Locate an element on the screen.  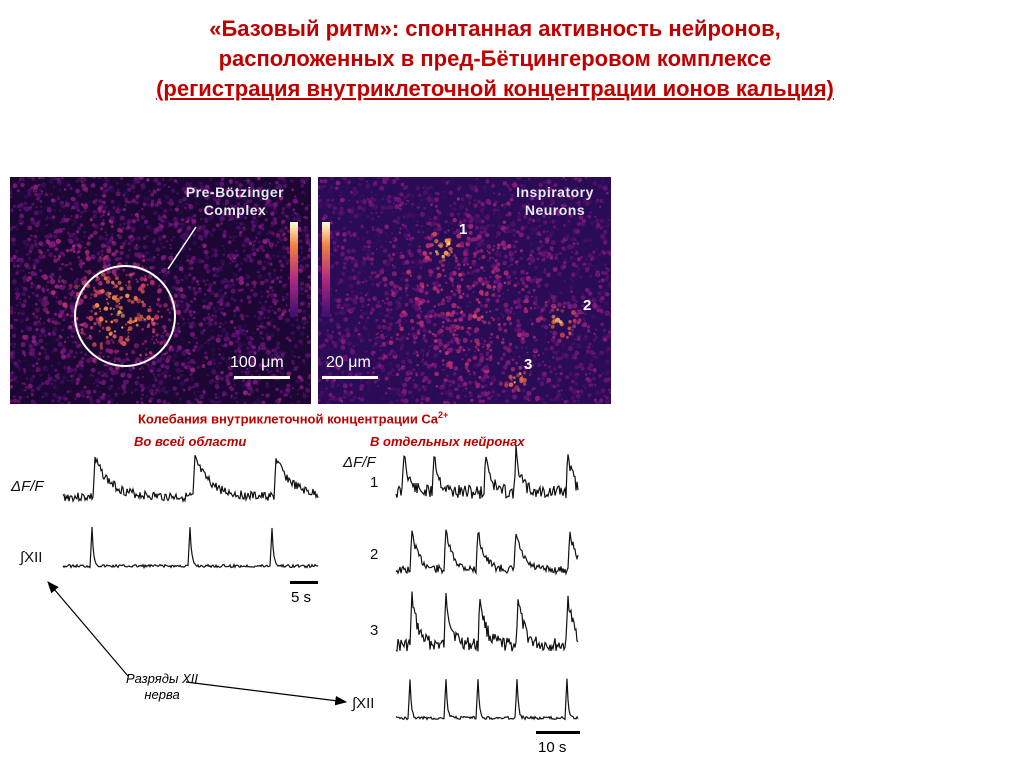
right-dff-label: ΔF/F is located at coordinates (359, 462).